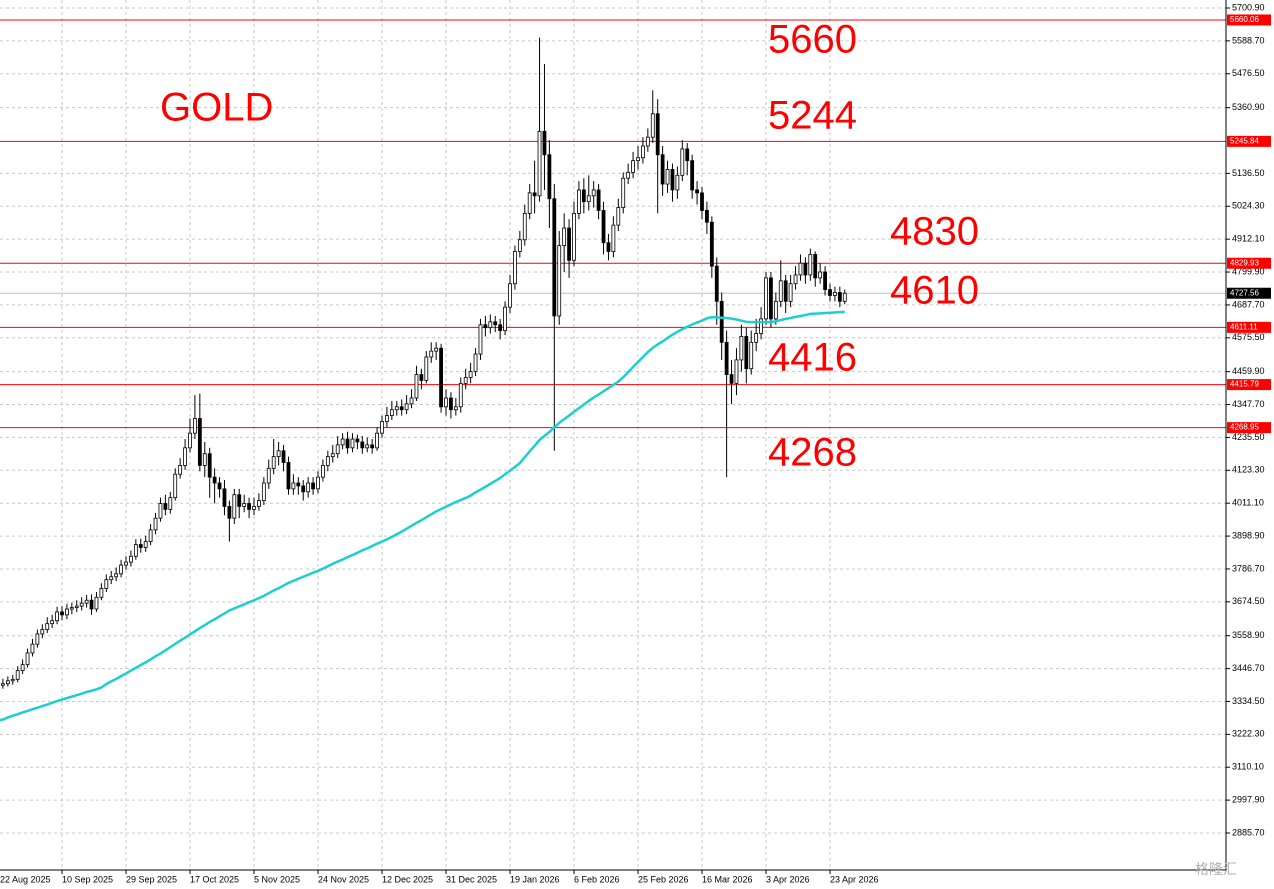 The image size is (1274, 889). I want to click on annotation: 4830, so click(934, 232).